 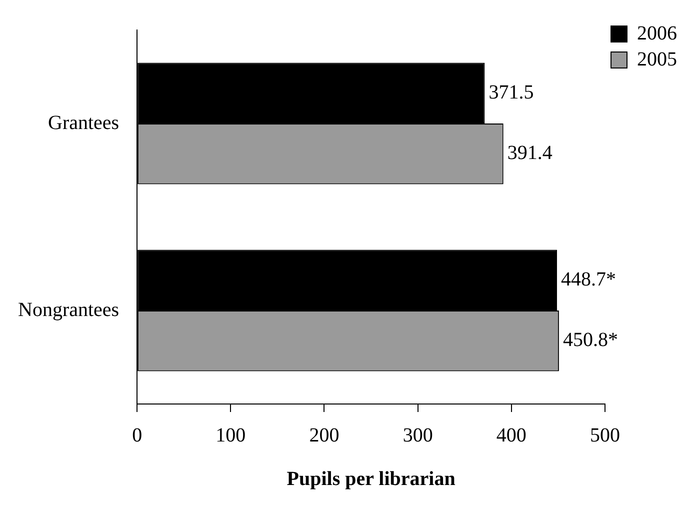 I want to click on y-tick-label: Grantees, so click(x=84, y=123).